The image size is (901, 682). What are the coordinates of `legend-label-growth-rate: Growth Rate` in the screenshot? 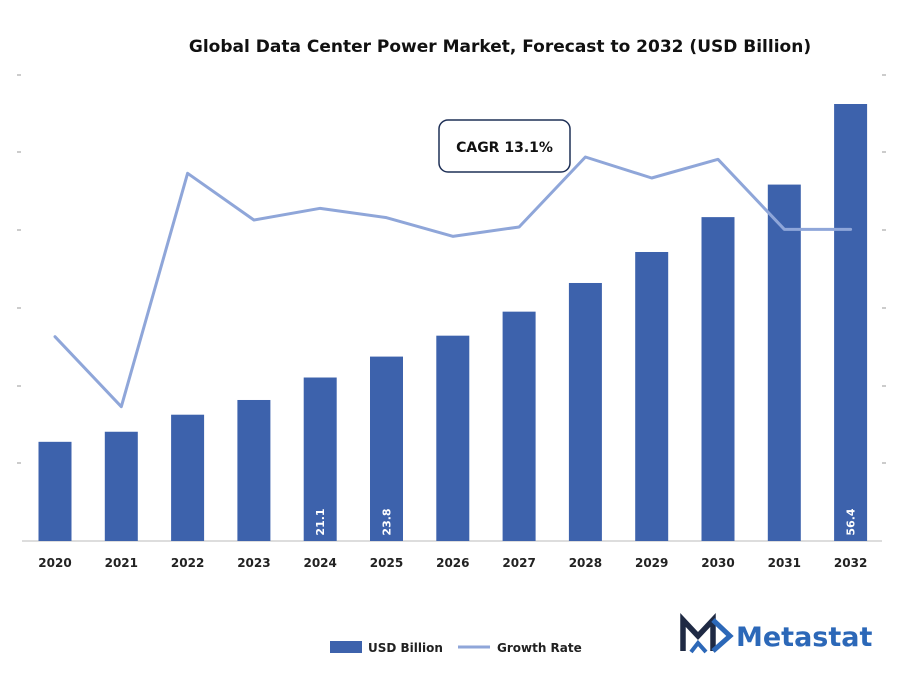 It's located at (539, 648).